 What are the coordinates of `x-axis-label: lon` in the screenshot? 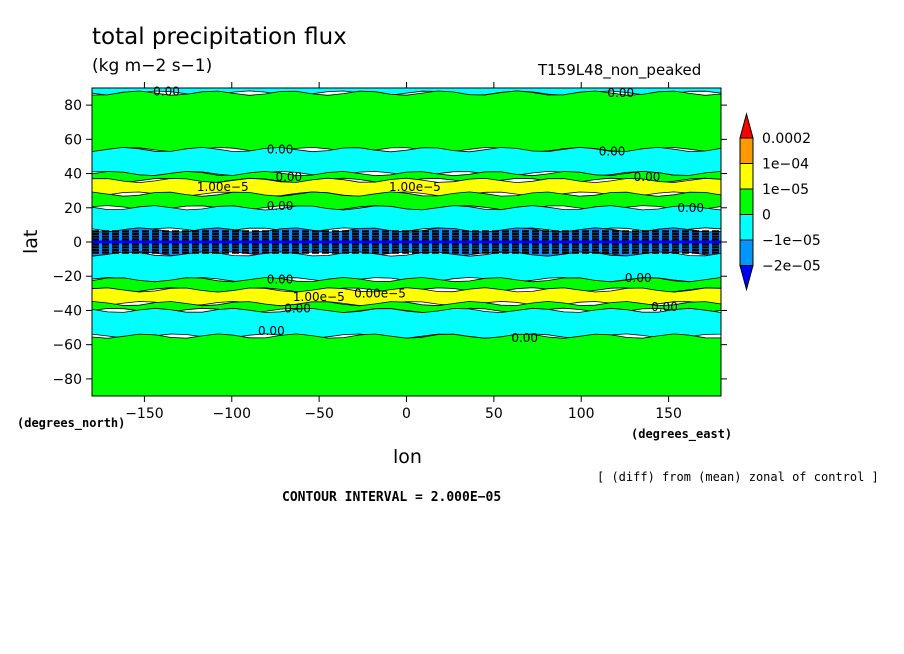 It's located at (407, 457).